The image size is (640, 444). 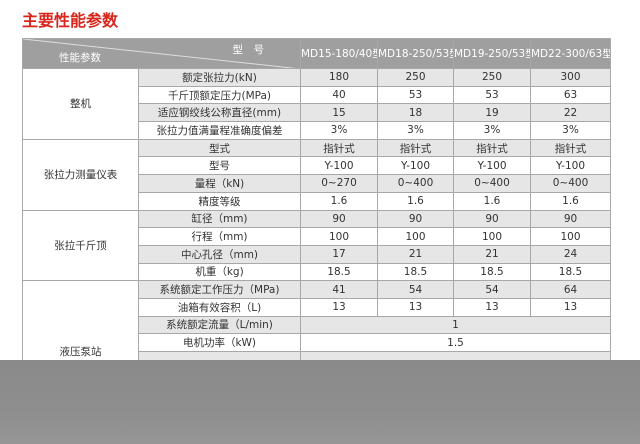 What do you see at coordinates (80, 174) in the screenshot?
I see `group-cell: 张拉力测量仪表` at bounding box center [80, 174].